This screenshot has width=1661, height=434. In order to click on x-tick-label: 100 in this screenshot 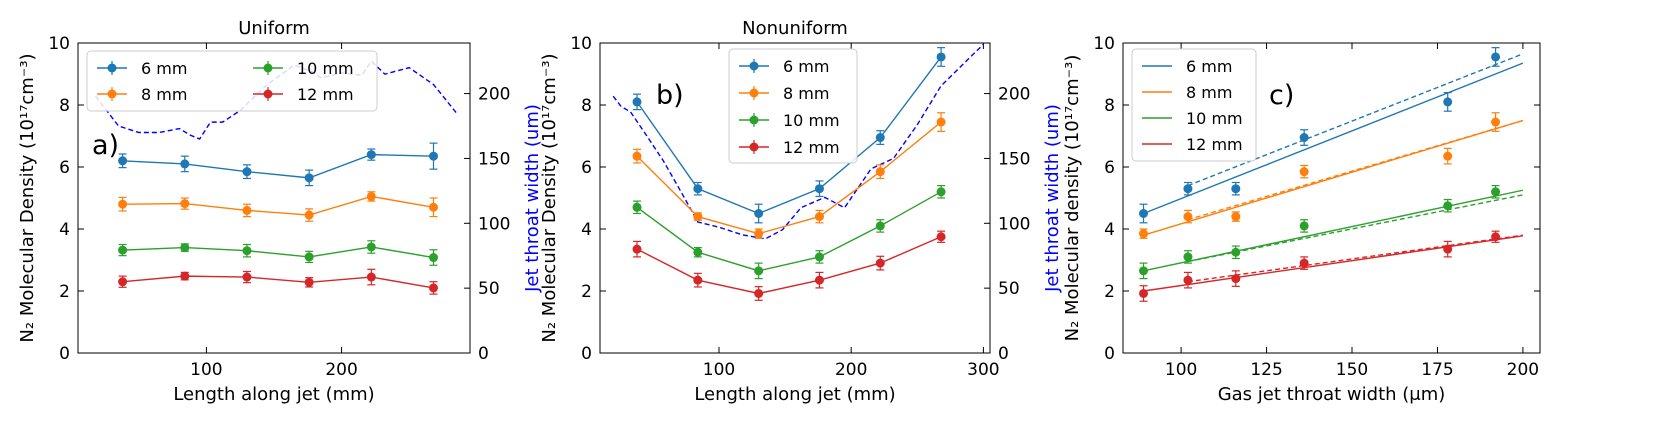, I will do `click(1181, 370)`.